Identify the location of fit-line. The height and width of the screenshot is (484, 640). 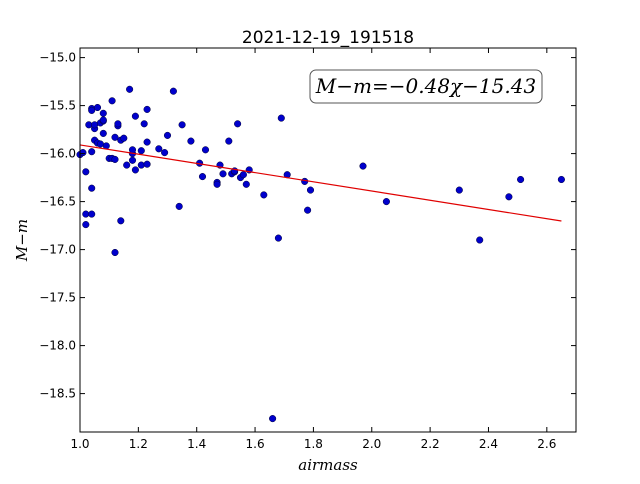
(320, 183).